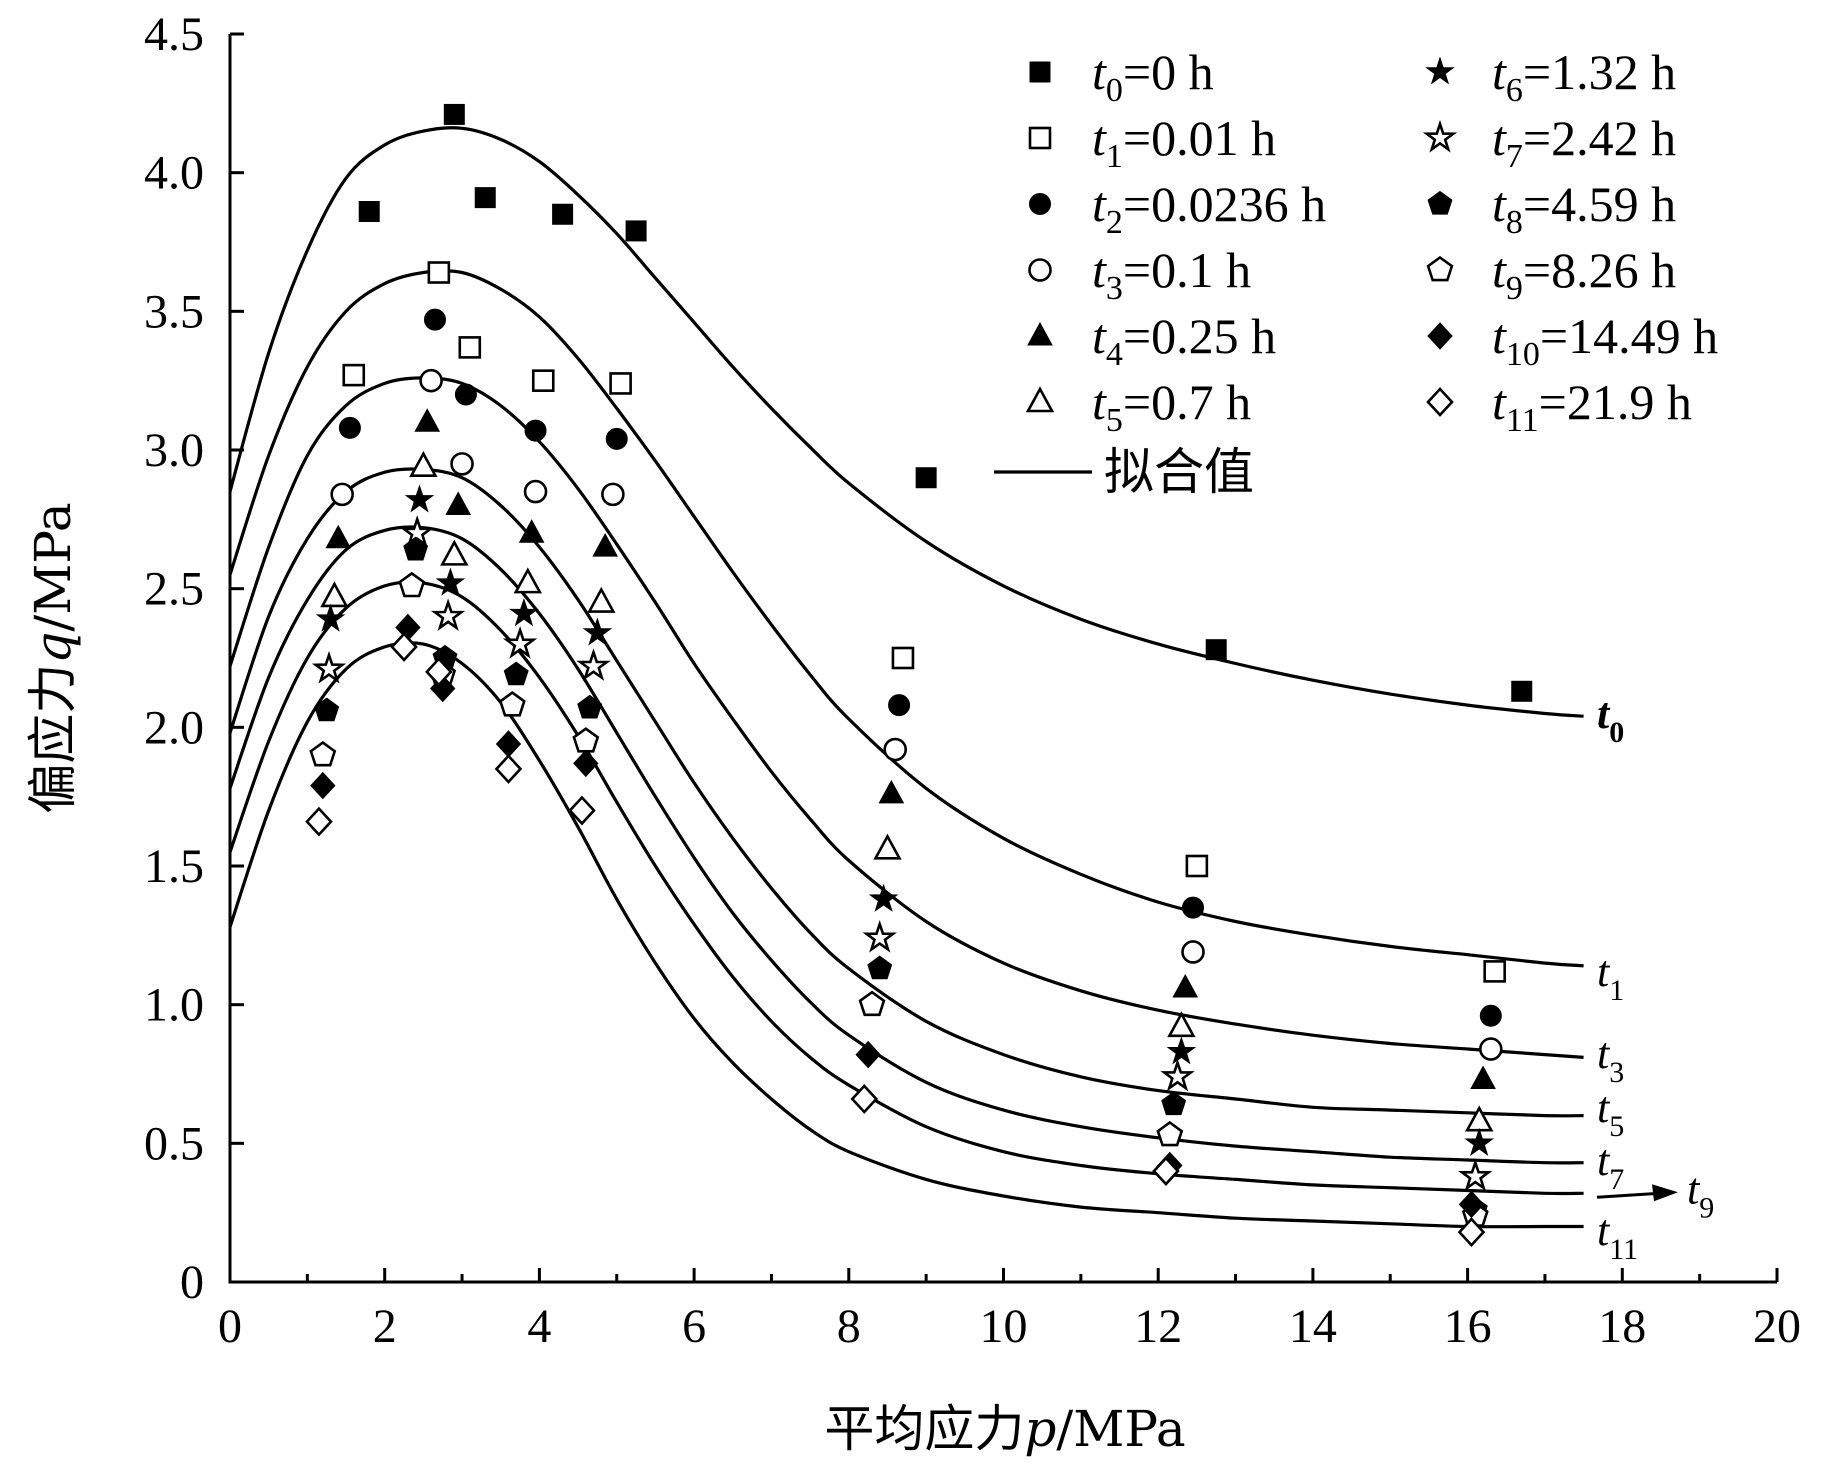  I want to click on legend-marker-t9, so click(1440, 268).